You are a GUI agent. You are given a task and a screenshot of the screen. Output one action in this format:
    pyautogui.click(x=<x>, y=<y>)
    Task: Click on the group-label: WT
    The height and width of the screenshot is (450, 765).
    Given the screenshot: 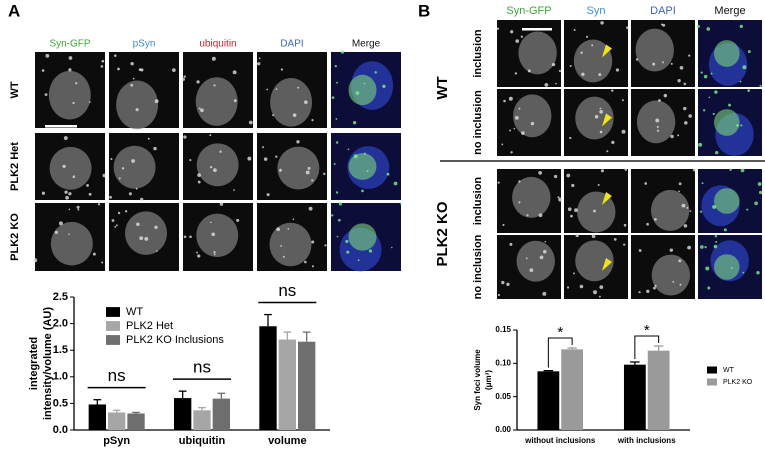 What is the action you would take?
    pyautogui.click(x=442, y=87)
    